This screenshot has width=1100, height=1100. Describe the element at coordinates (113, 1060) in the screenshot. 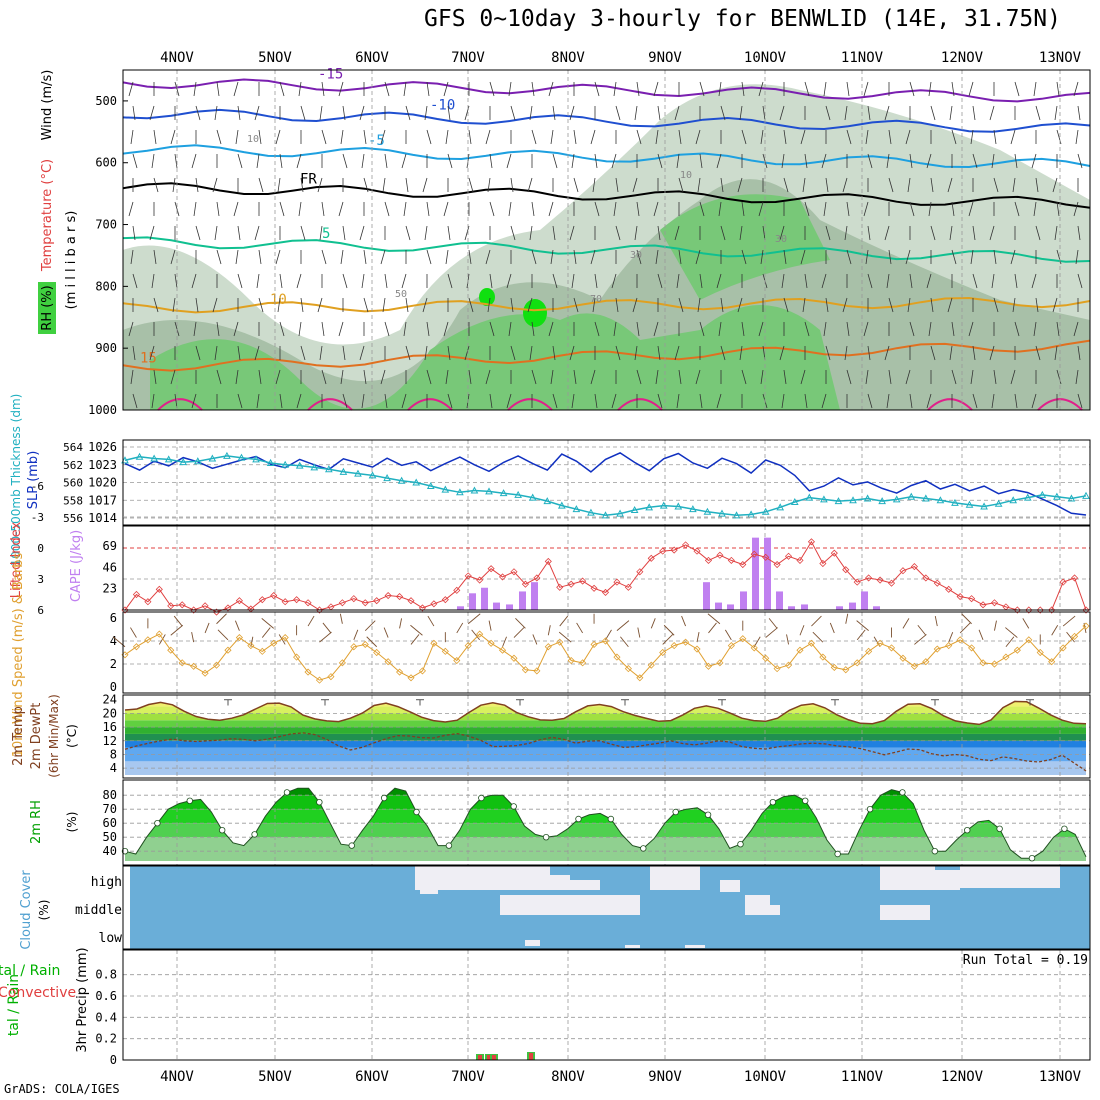

I see `y-tick-label-precip: 0` at that location.